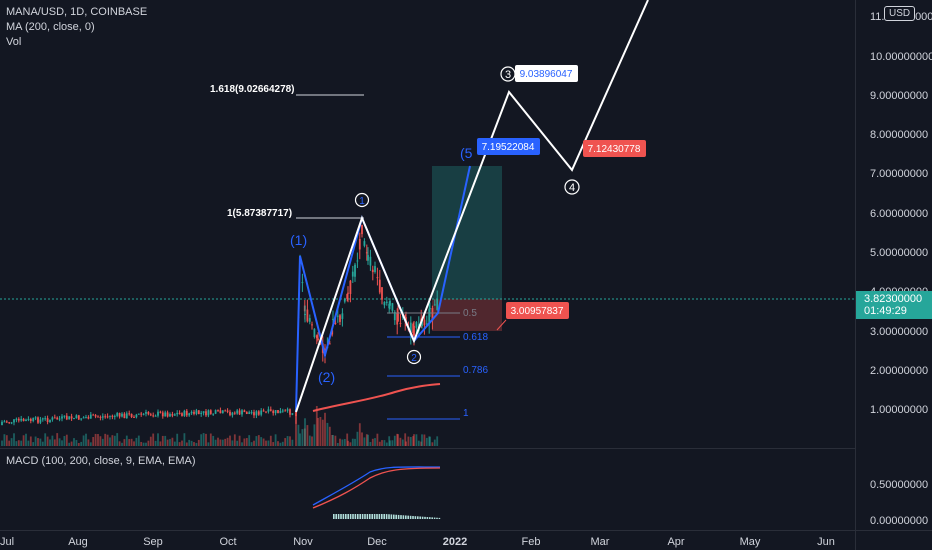 The height and width of the screenshot is (550, 932). Describe the element at coordinates (77, 12) in the screenshot. I see `symbol-legend: MANA/USD, 1D, COINBASE` at that location.